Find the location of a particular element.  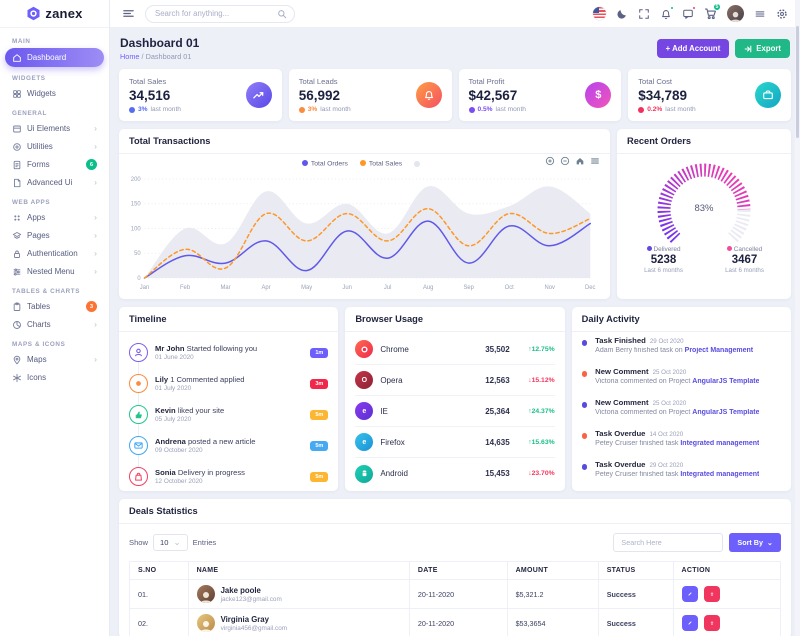

global-search-input is located at coordinates (213, 13).